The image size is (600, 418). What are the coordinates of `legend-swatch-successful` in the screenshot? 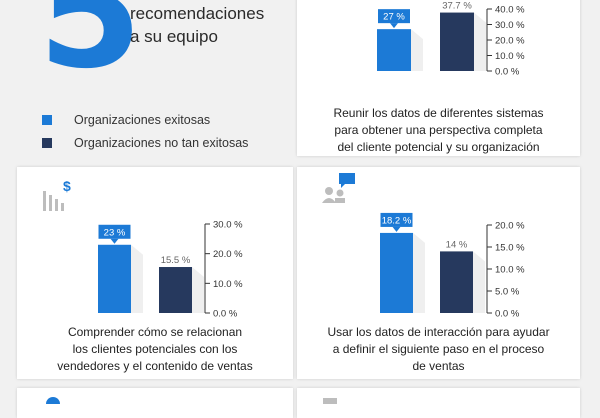 It's located at (47, 119).